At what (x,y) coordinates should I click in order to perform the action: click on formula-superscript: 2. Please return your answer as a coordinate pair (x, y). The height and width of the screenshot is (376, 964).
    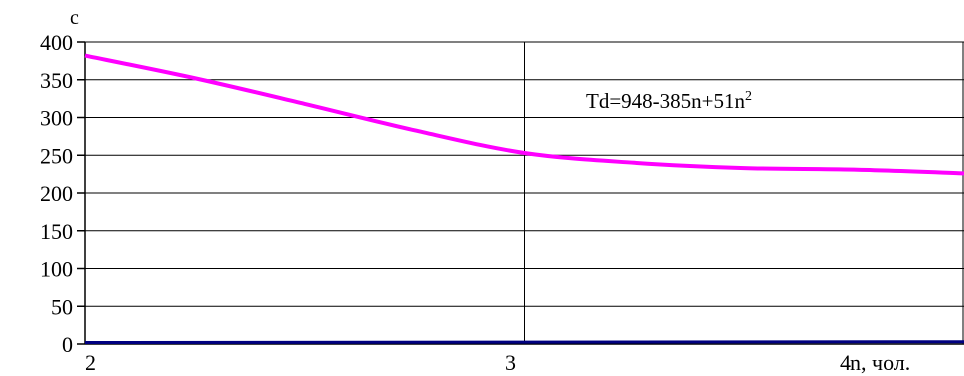
    Looking at the image, I should click on (748, 96).